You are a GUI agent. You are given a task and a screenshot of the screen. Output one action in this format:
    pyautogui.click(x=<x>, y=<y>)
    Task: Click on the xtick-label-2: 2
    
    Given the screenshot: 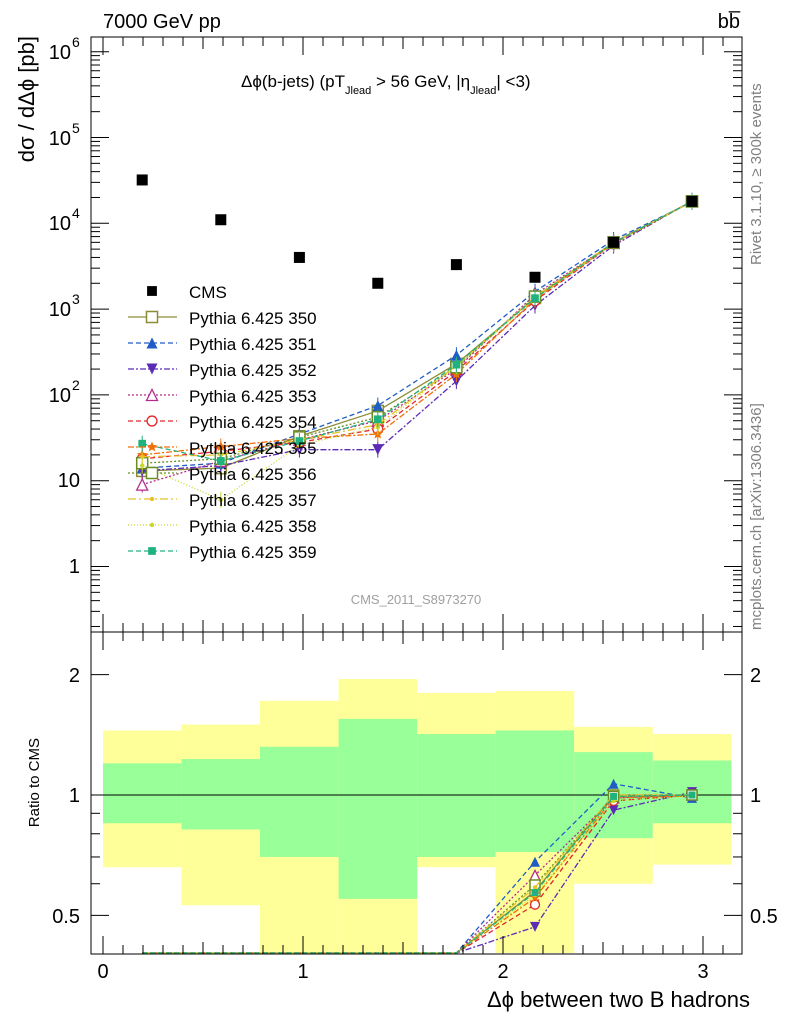 What is the action you would take?
    pyautogui.click(x=502, y=972)
    